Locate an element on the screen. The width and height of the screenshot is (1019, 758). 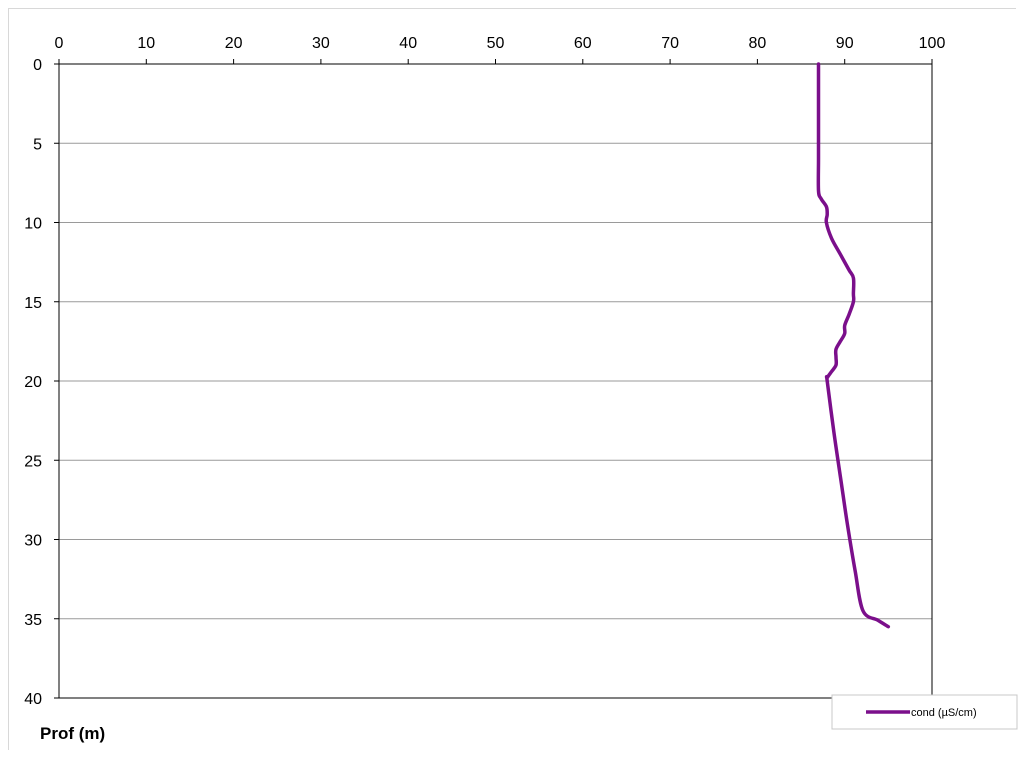
y-tick-label-5: 5 is located at coordinates (37, 144).